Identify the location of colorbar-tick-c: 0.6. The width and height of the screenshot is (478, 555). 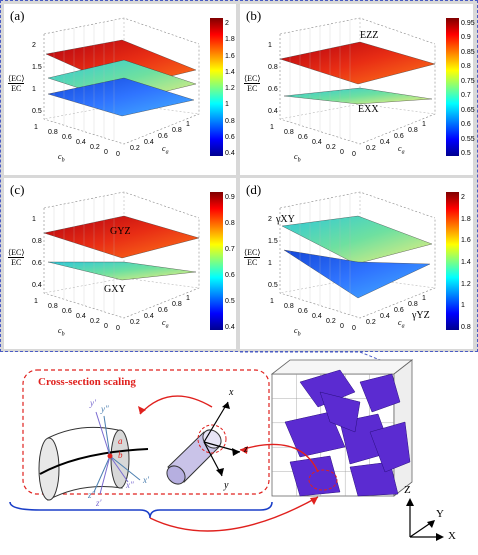
(230, 275).